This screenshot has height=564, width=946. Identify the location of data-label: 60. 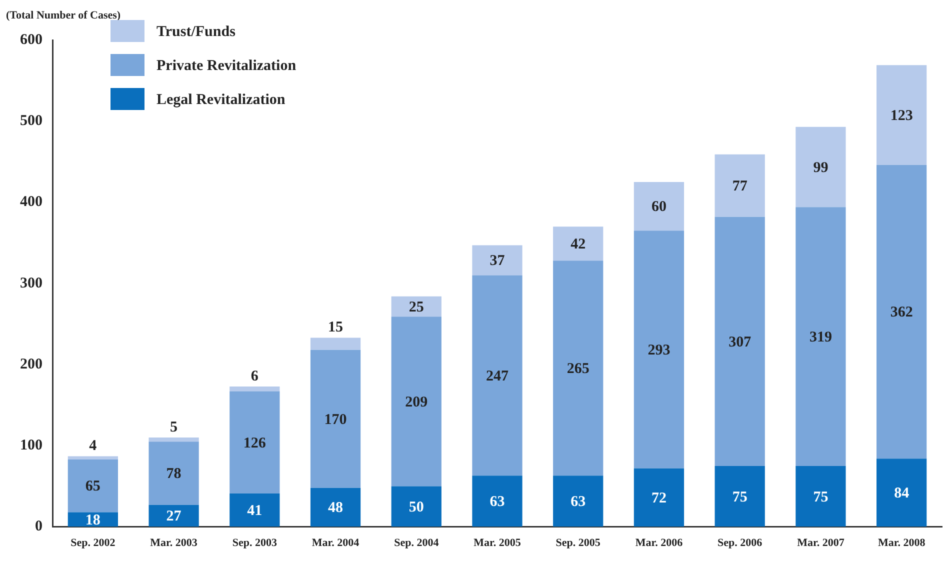
(658, 207).